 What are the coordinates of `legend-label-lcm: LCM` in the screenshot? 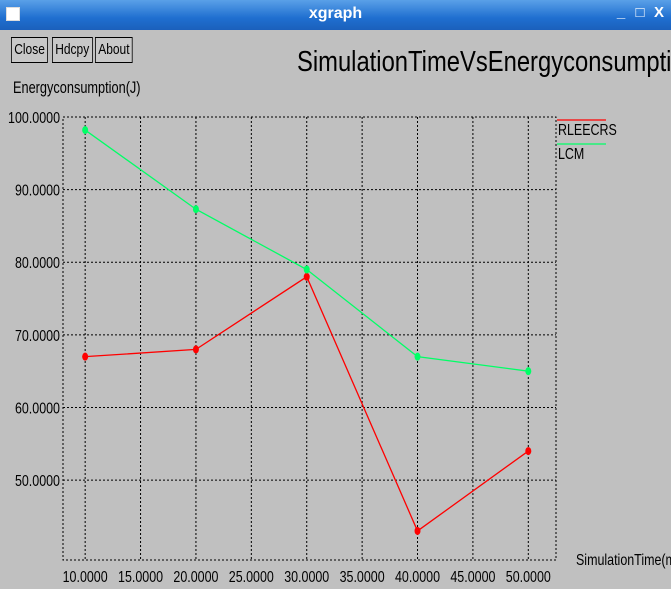 It's located at (571, 155).